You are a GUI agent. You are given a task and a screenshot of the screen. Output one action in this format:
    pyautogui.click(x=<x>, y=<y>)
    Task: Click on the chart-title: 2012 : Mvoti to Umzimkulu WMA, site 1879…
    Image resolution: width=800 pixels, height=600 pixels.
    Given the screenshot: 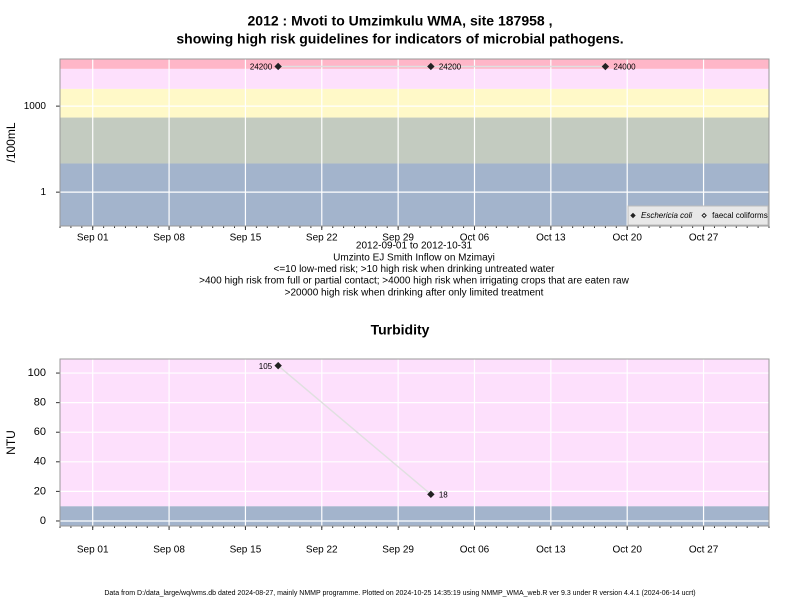 What is the action you would take?
    pyautogui.click(x=400, y=21)
    